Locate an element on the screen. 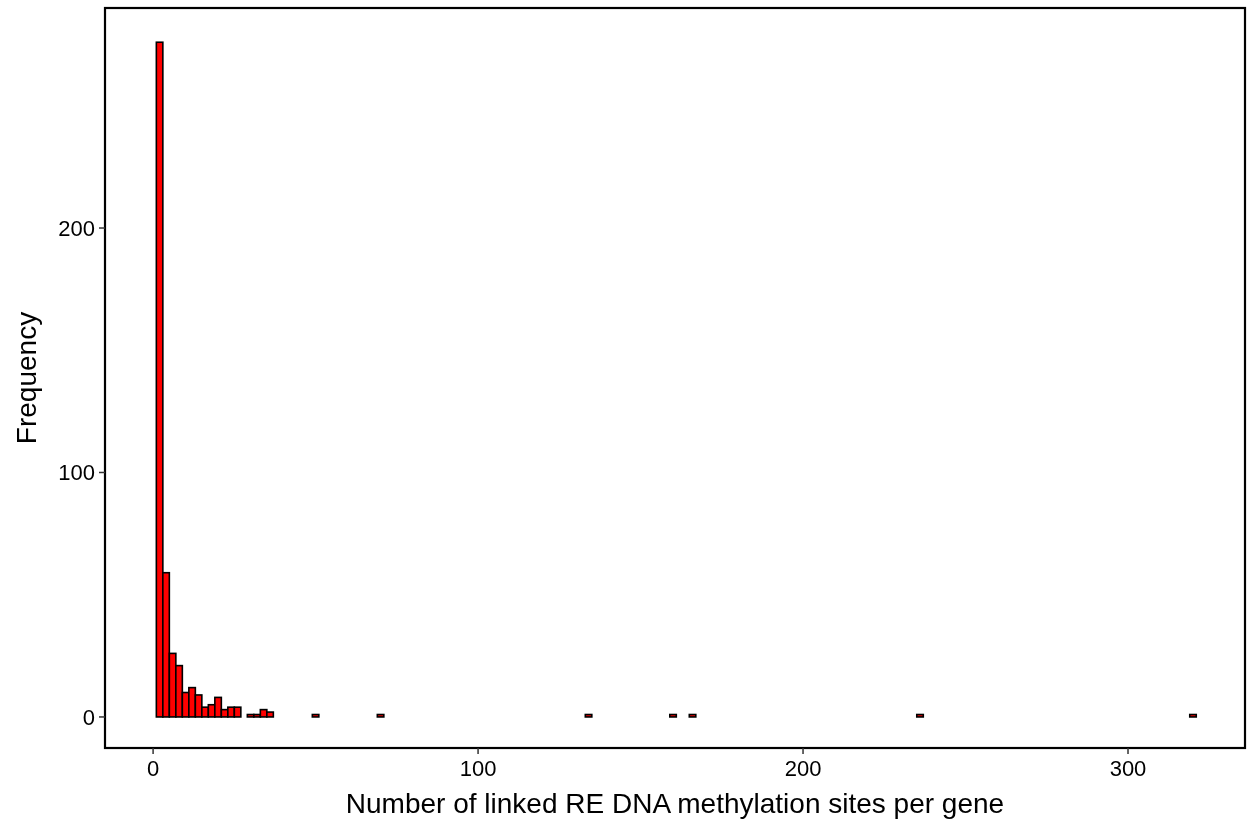 The height and width of the screenshot is (827, 1248). x-tick-label: 200 is located at coordinates (803, 768).